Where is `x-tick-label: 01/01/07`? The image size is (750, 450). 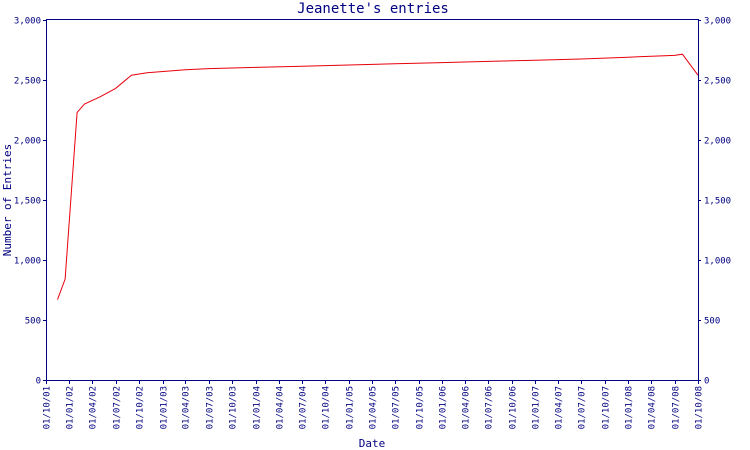 x-tick-label: 01/01/07 is located at coordinates (537, 407).